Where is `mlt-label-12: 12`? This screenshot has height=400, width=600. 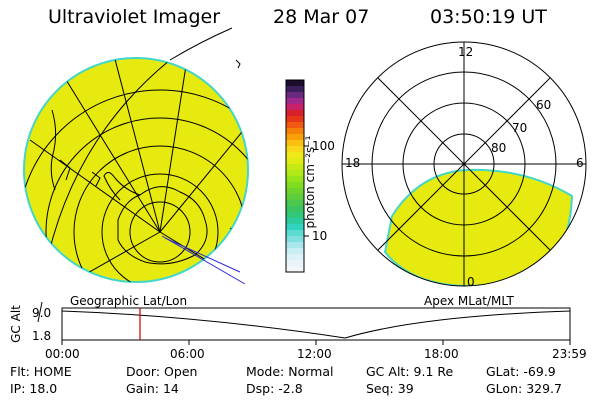
mlt-label-12: 12 is located at coordinates (466, 52).